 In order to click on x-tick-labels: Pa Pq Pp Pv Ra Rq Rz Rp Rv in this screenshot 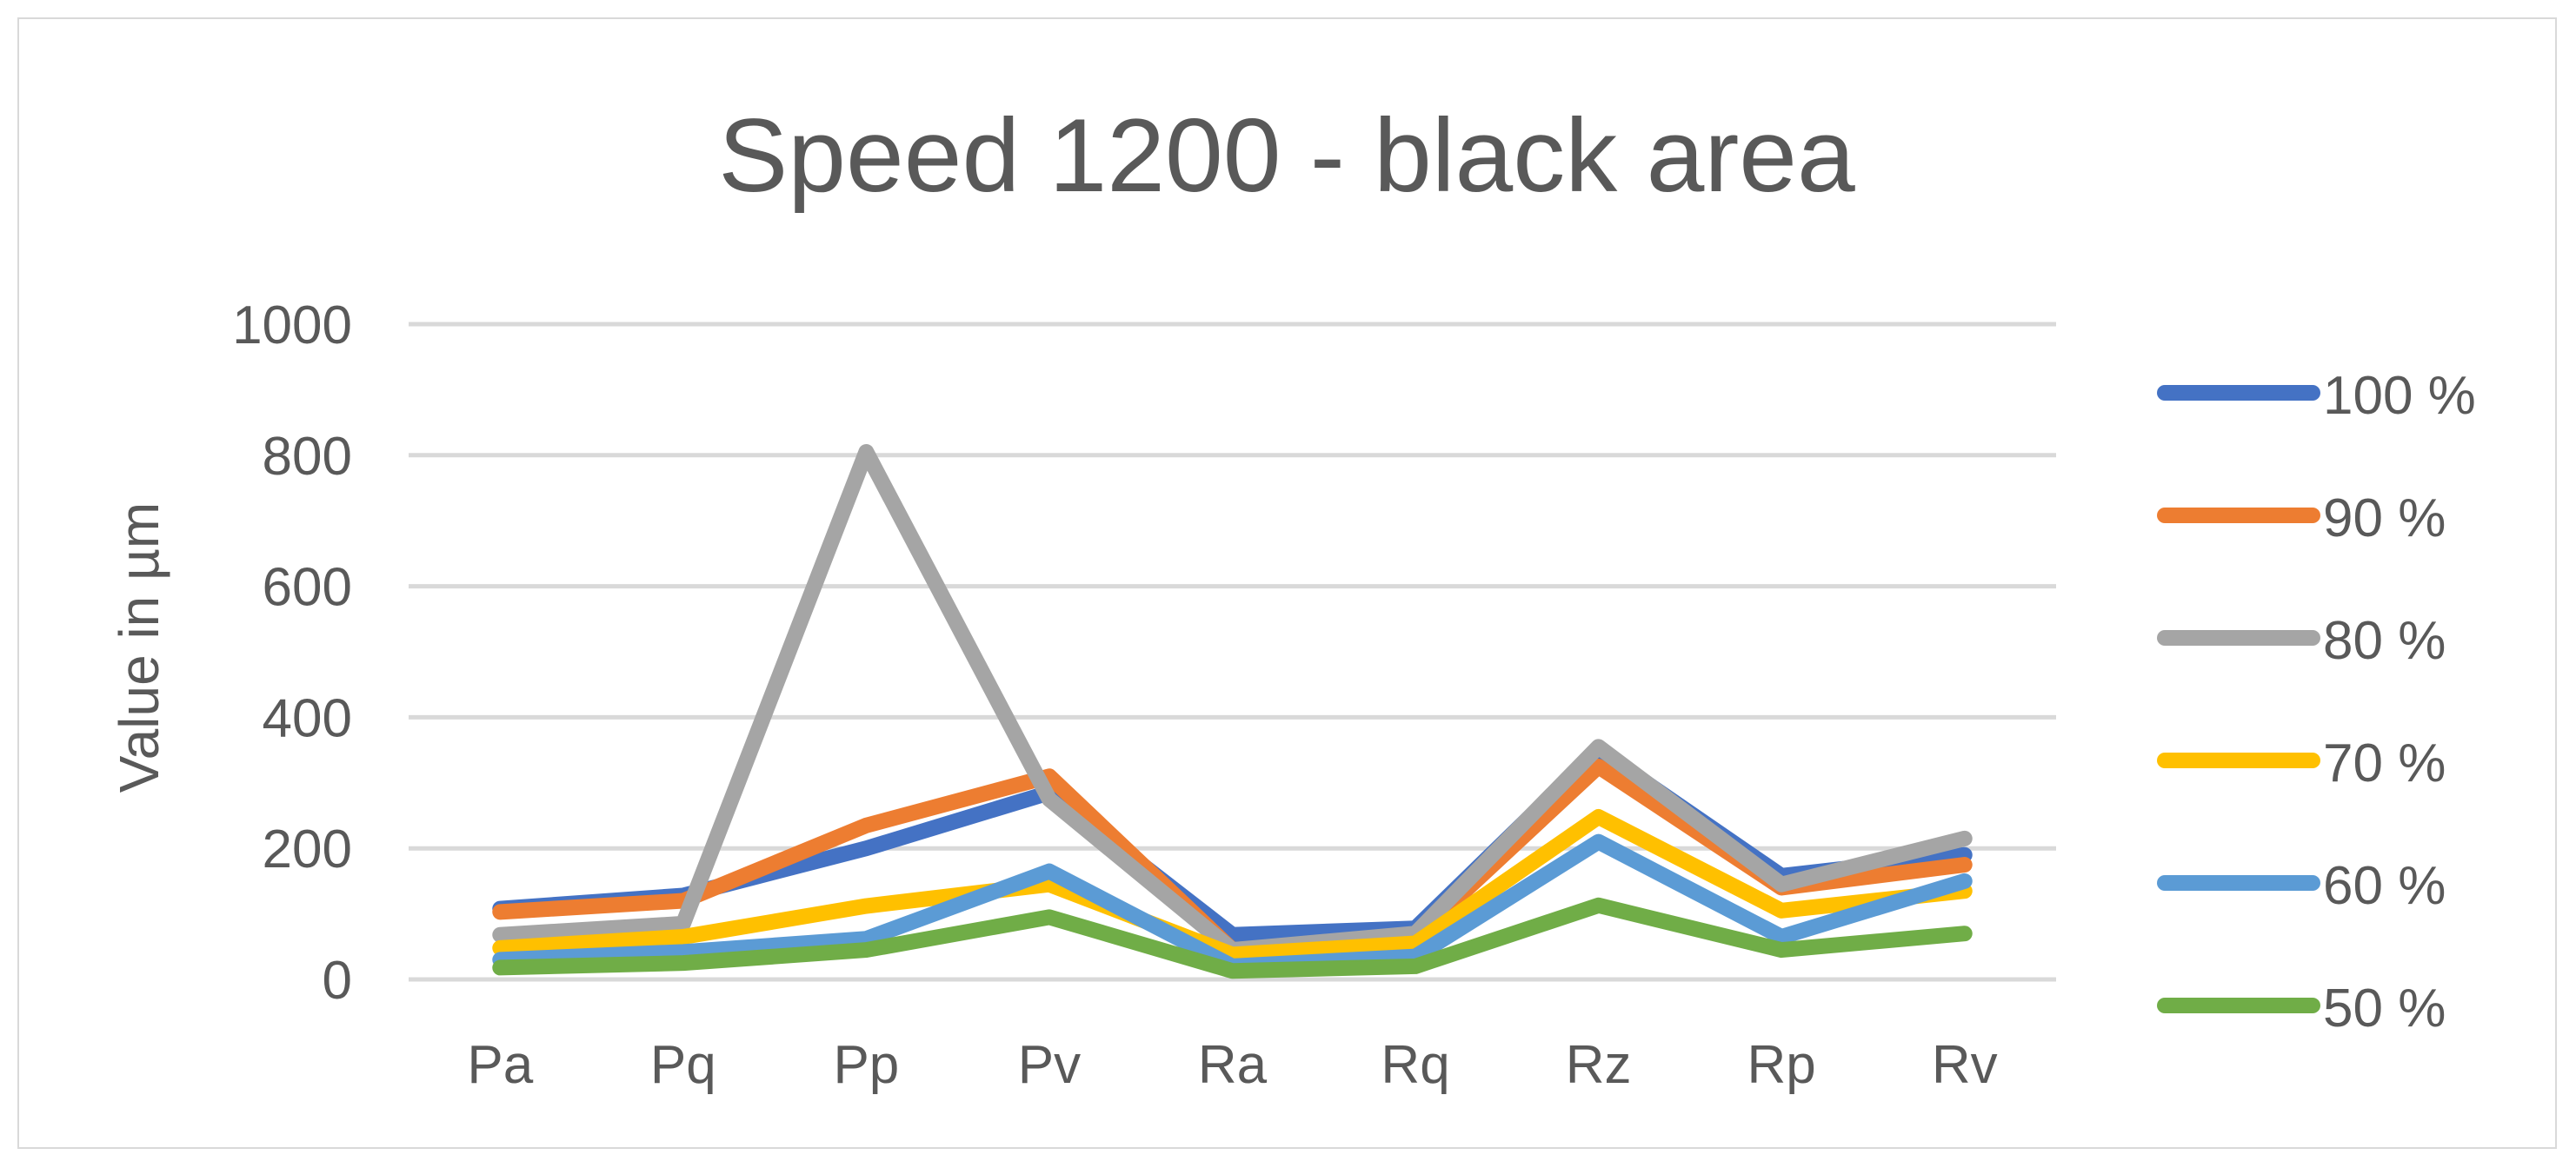, I will do `click(1232, 1065)`.